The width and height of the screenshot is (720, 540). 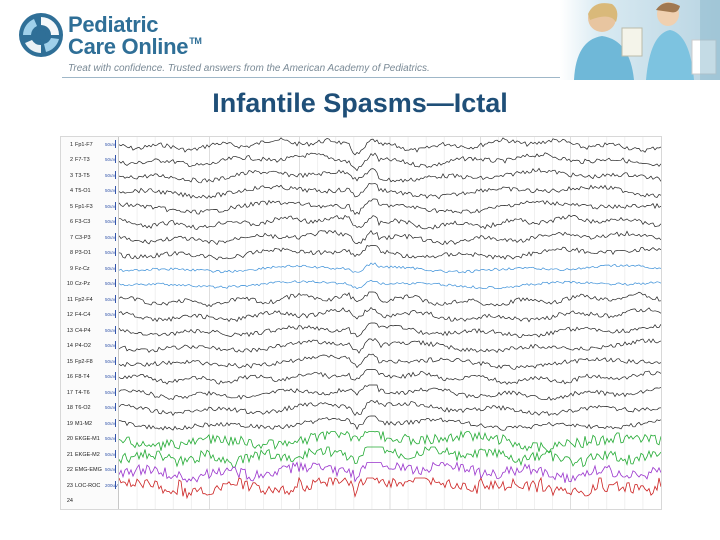 What do you see at coordinates (71, 175) in the screenshot?
I see `channel-number: 3` at bounding box center [71, 175].